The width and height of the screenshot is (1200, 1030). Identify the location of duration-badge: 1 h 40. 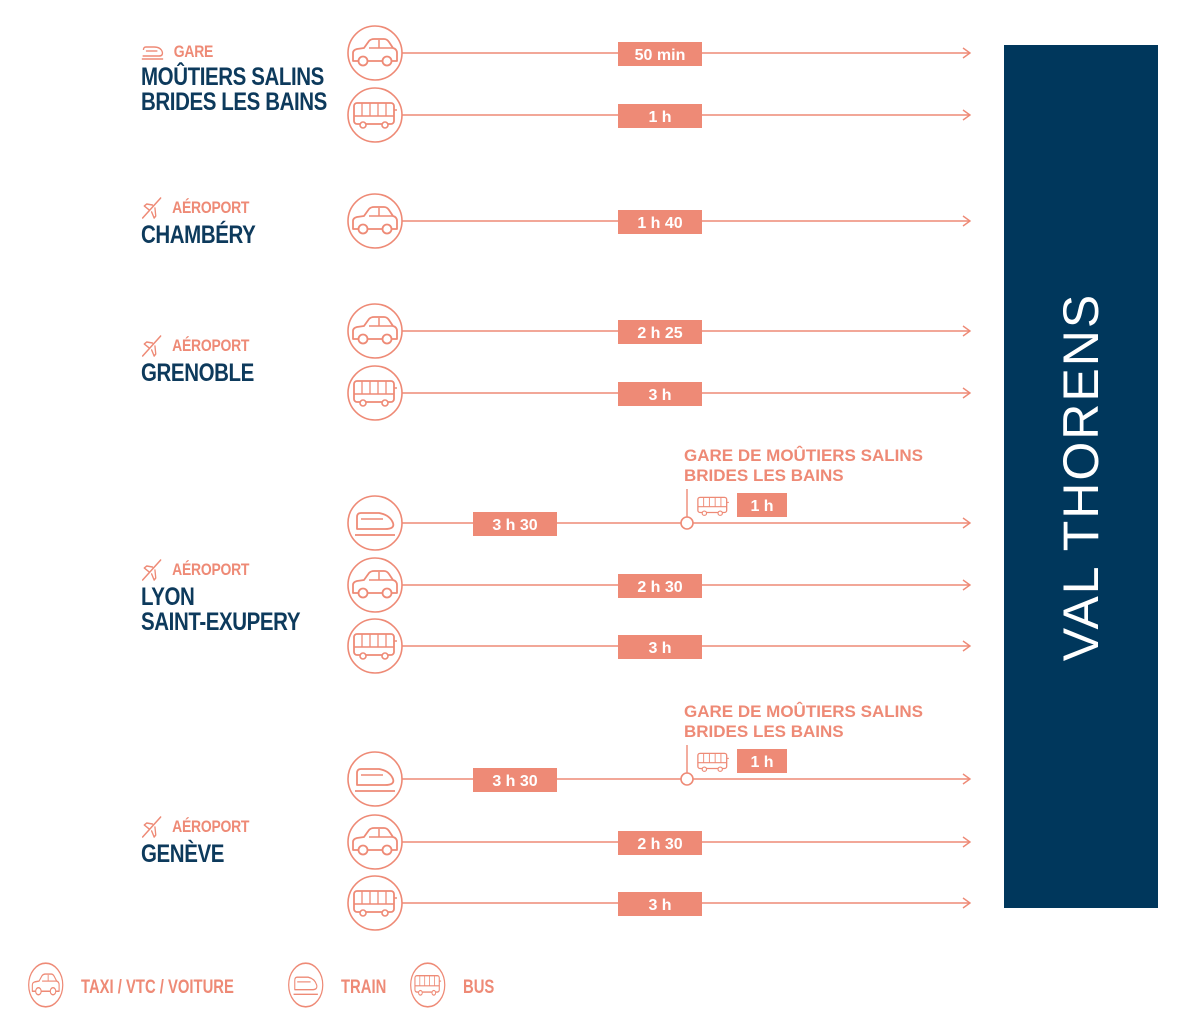
(660, 222).